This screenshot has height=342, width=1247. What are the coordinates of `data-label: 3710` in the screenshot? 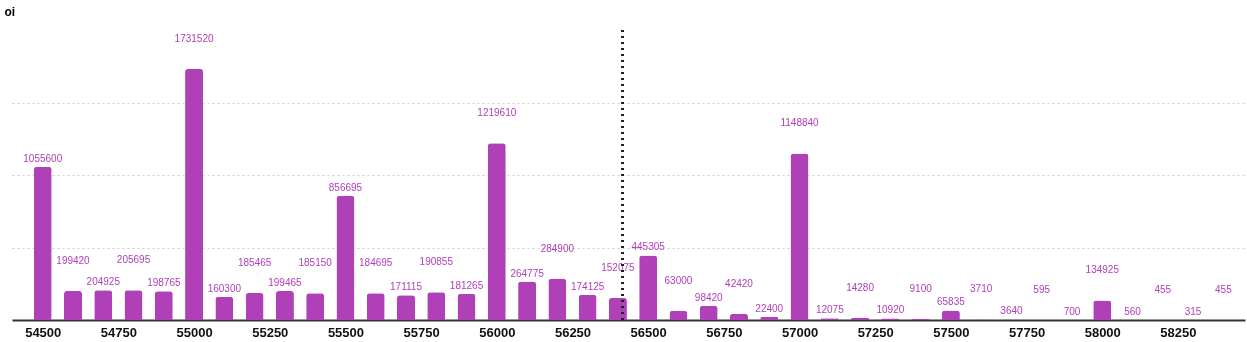 It's located at (981, 289).